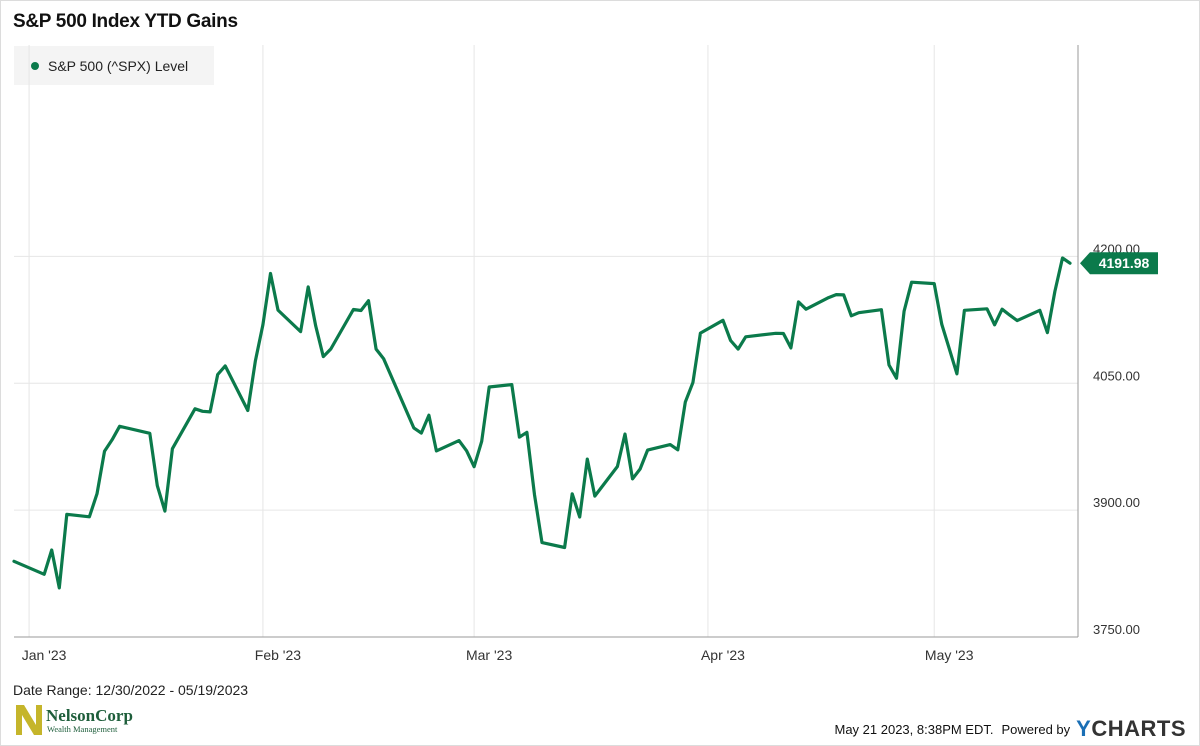 This screenshot has width=1200, height=746. What do you see at coordinates (131, 690) in the screenshot?
I see `date-range: Date Range: 12/30/2022 - 05/19/2023` at bounding box center [131, 690].